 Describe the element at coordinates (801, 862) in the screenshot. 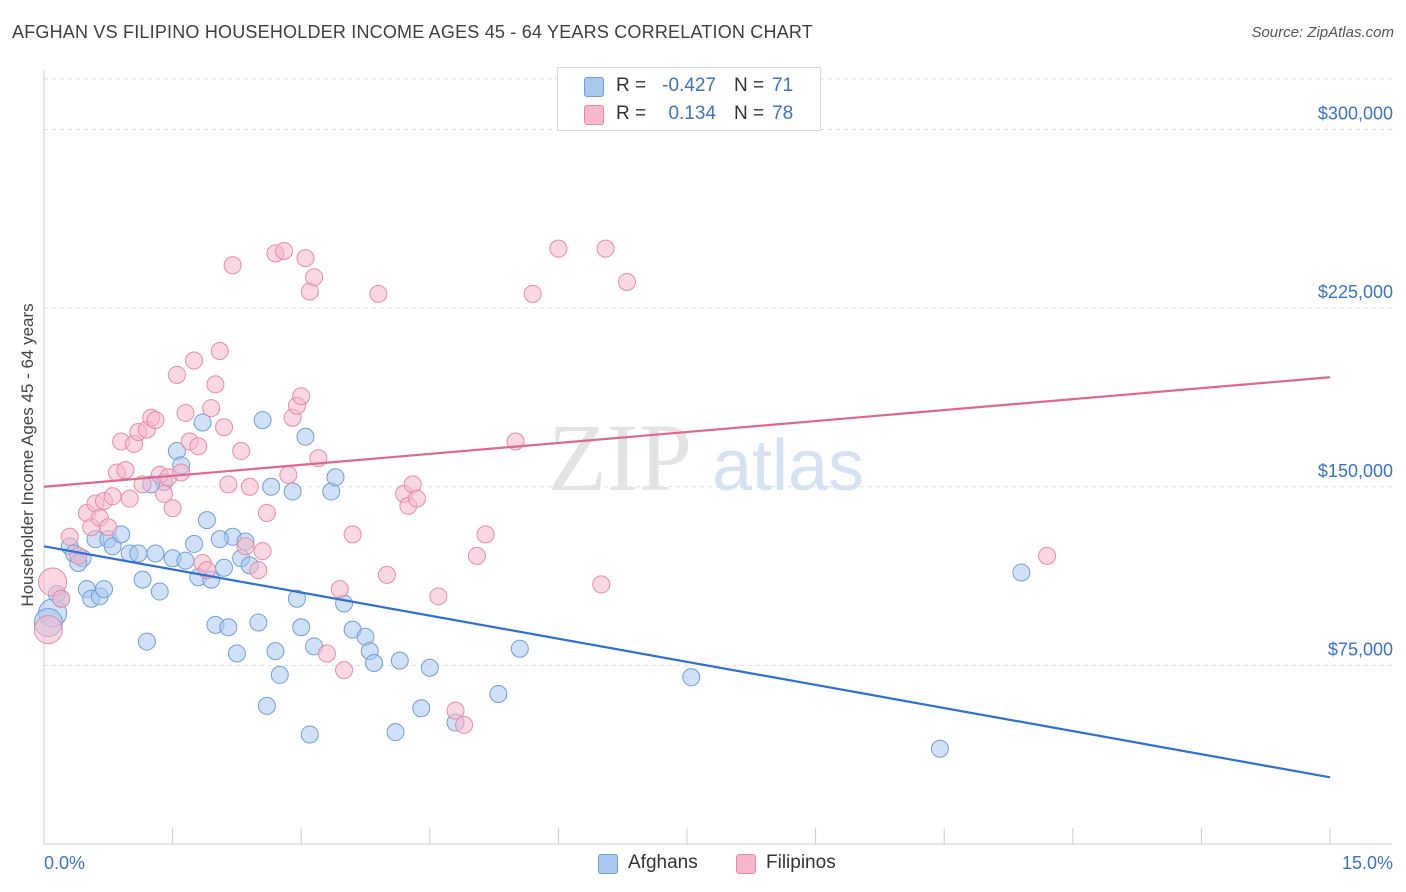

I see `bottom-legend-label-filipinos: Filipinos` at that location.